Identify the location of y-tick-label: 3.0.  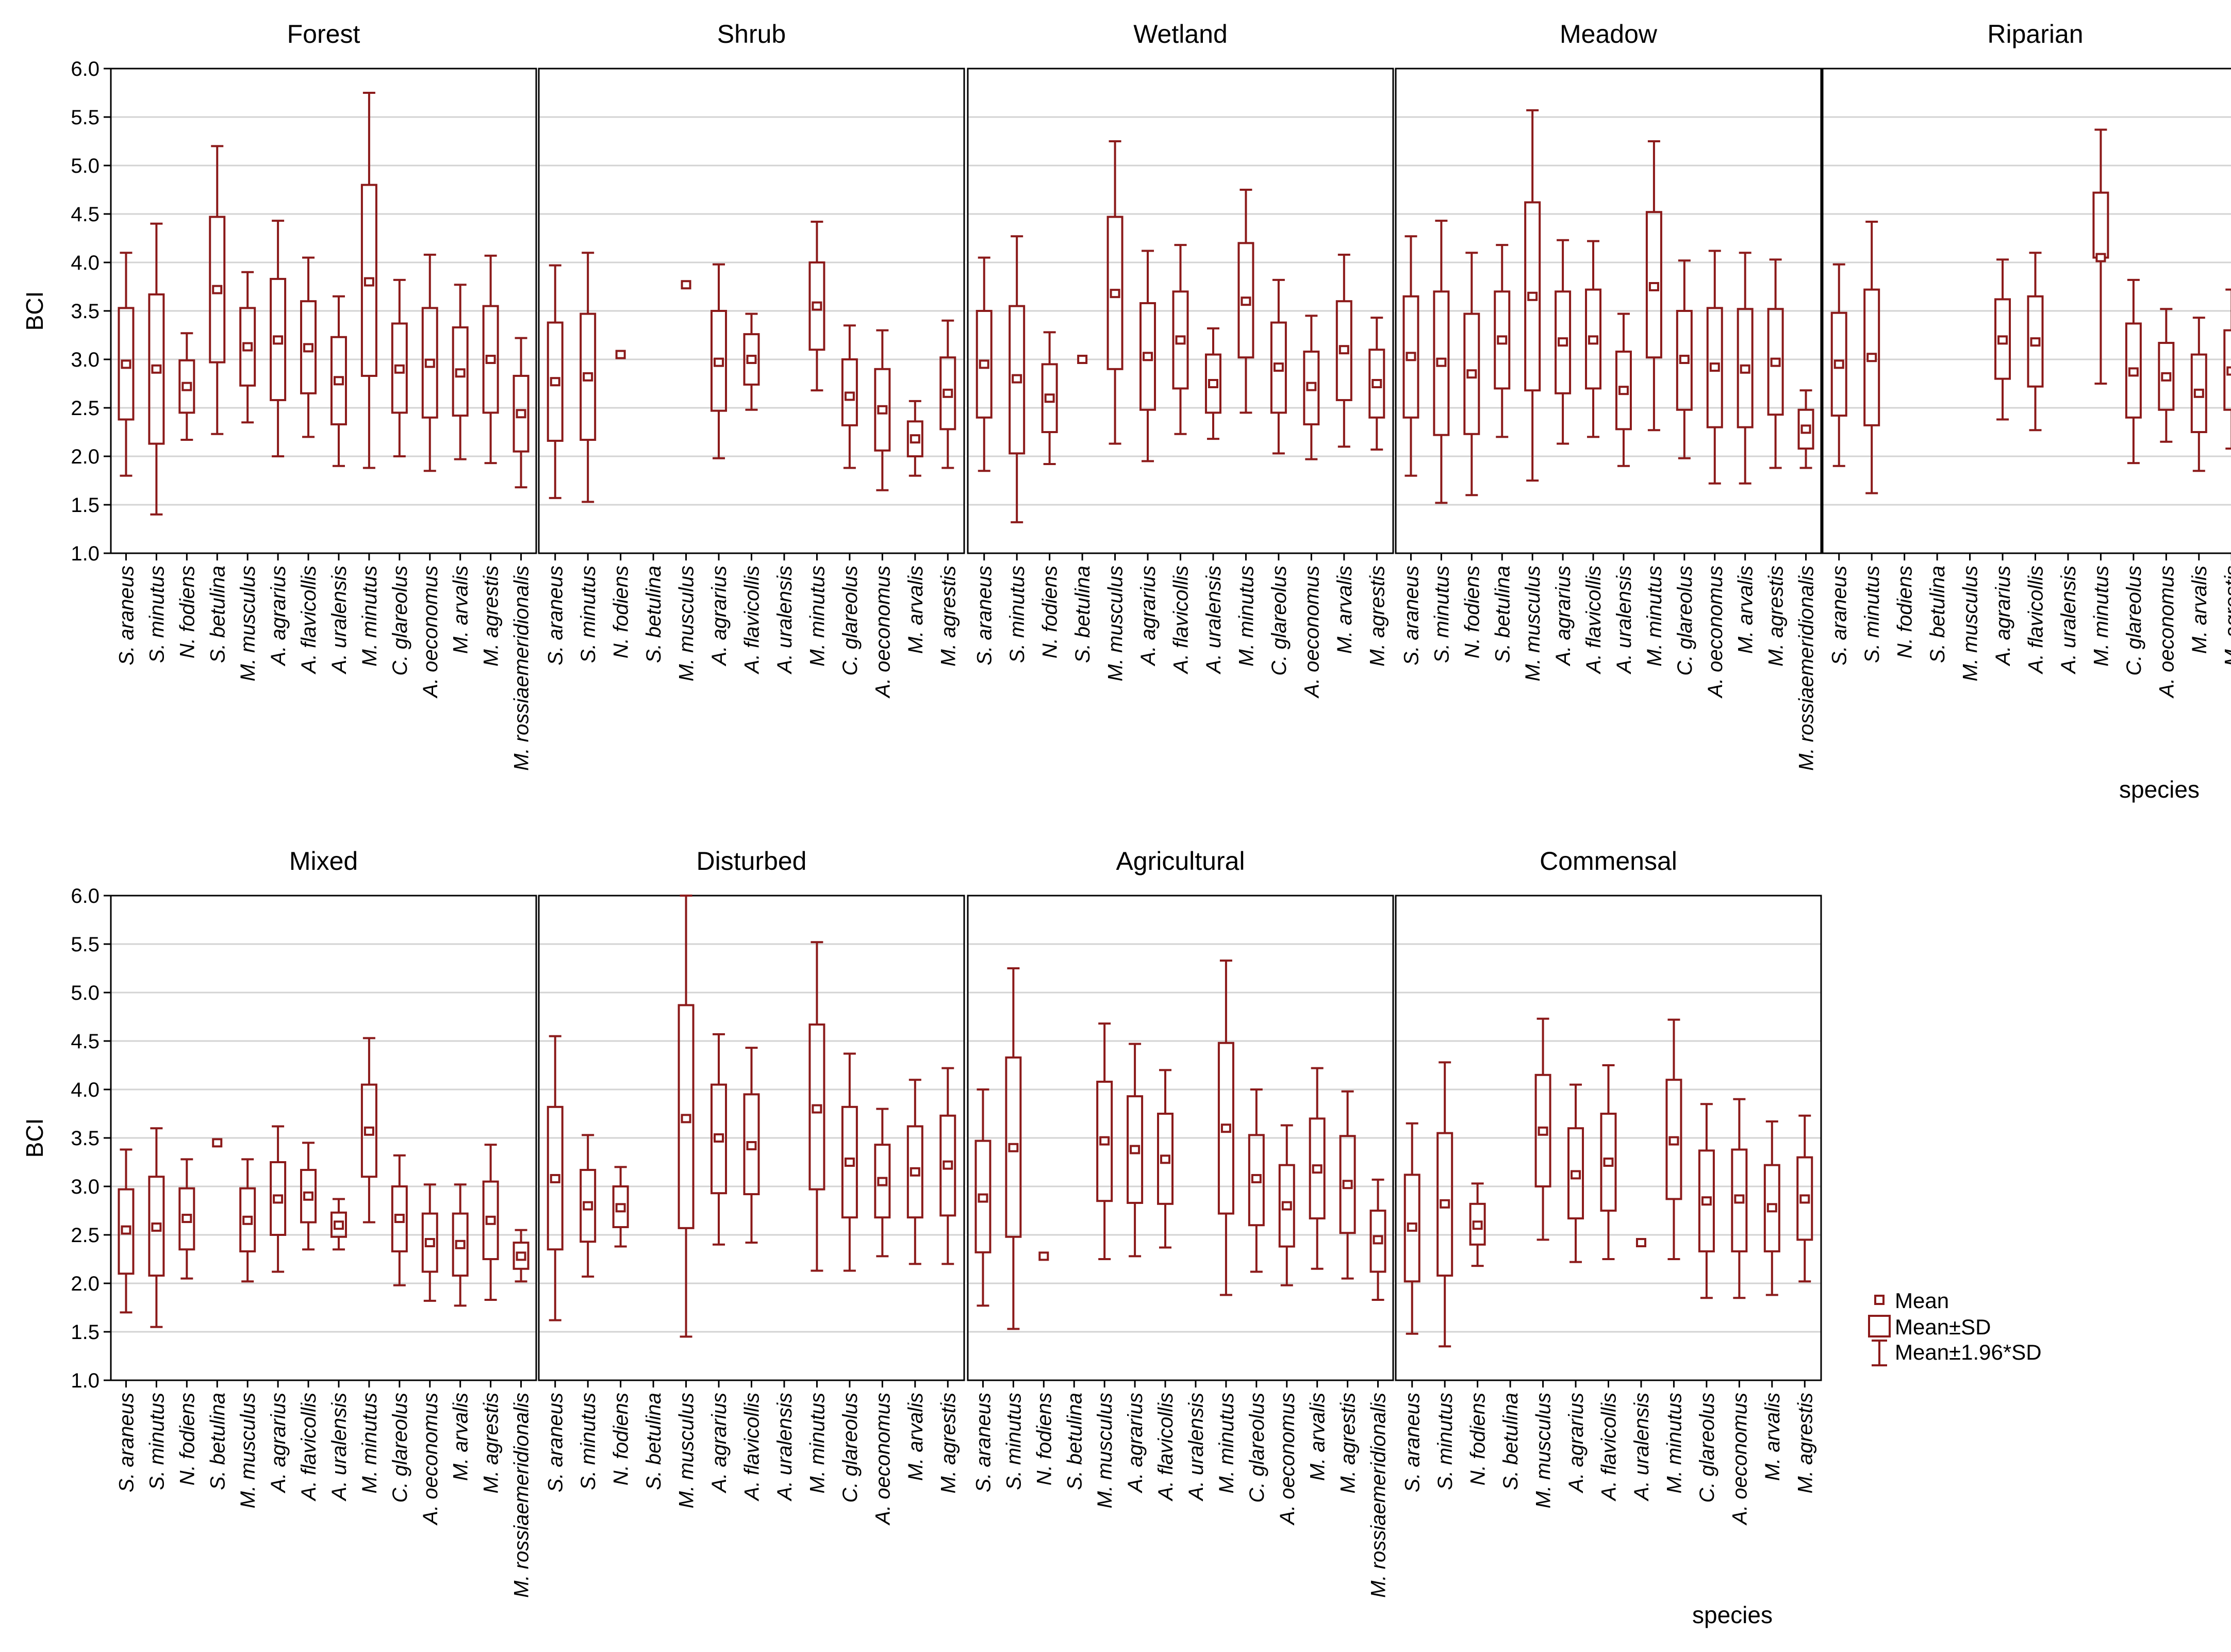
(85, 360).